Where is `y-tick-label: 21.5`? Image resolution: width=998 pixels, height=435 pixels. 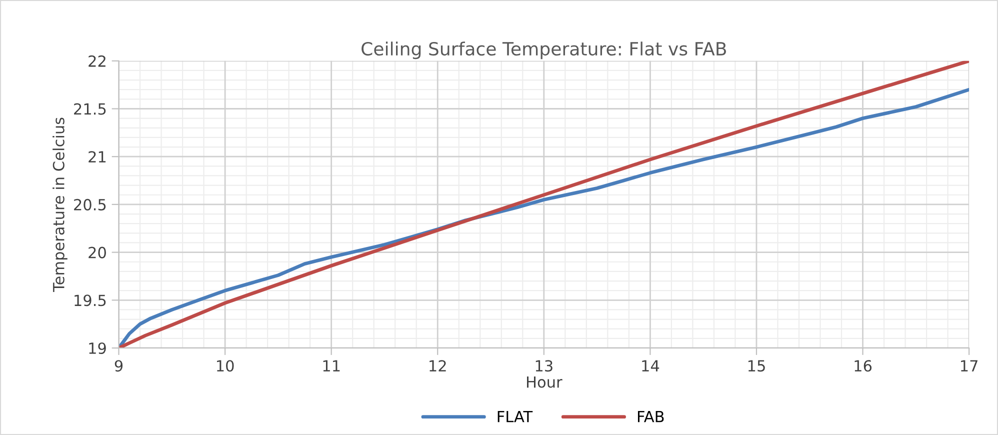
y-tick-label: 21.5 is located at coordinates (90, 109).